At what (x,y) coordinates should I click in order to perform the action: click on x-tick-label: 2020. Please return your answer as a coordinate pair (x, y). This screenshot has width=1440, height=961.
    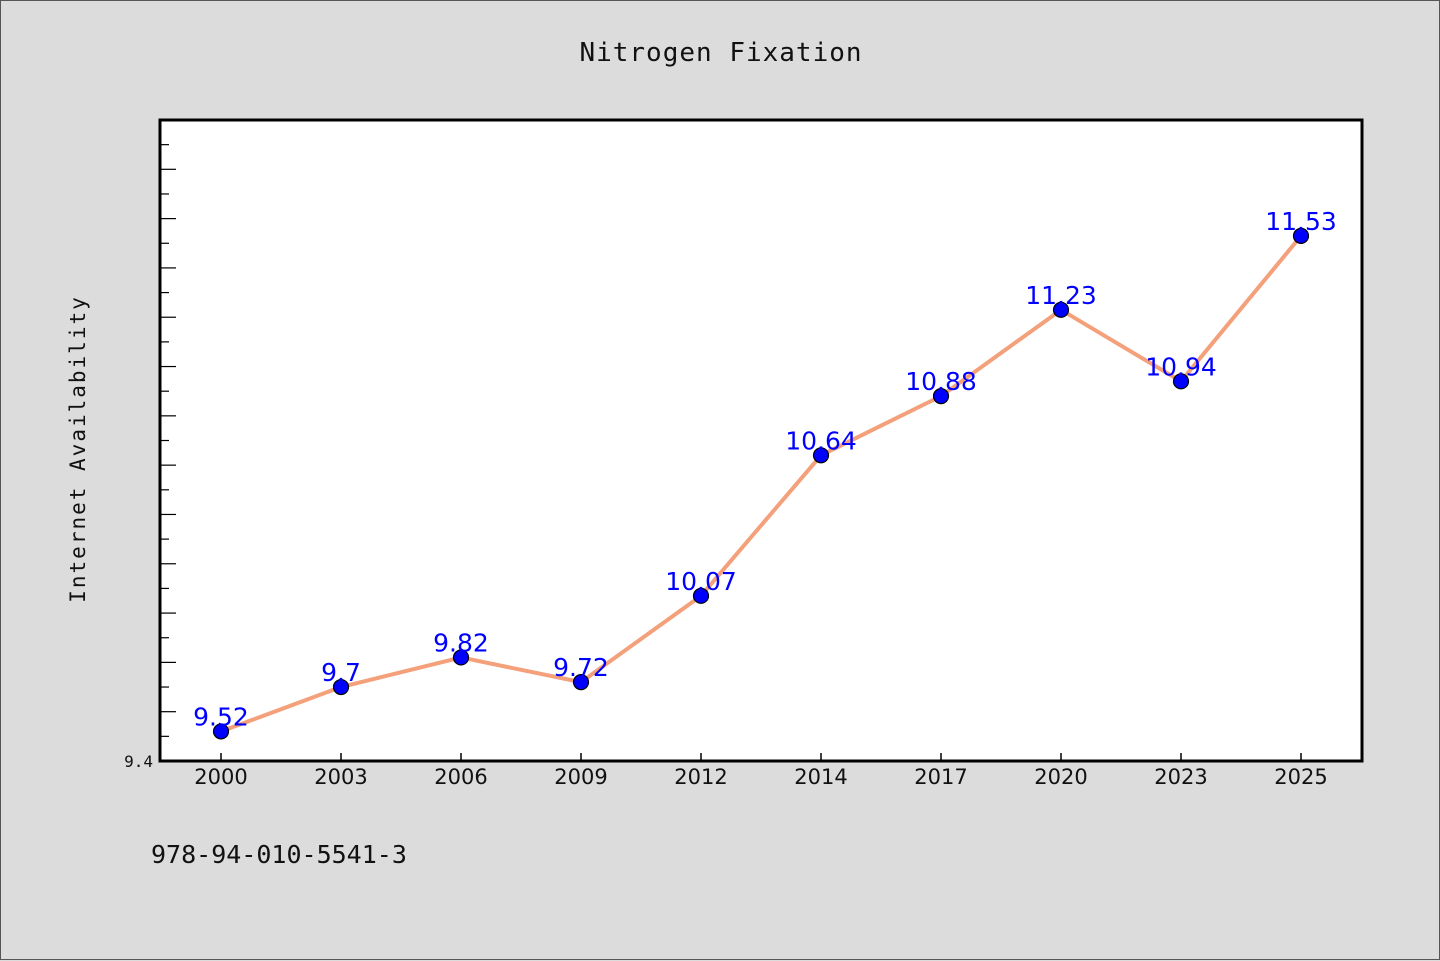
    Looking at the image, I should click on (1060, 777).